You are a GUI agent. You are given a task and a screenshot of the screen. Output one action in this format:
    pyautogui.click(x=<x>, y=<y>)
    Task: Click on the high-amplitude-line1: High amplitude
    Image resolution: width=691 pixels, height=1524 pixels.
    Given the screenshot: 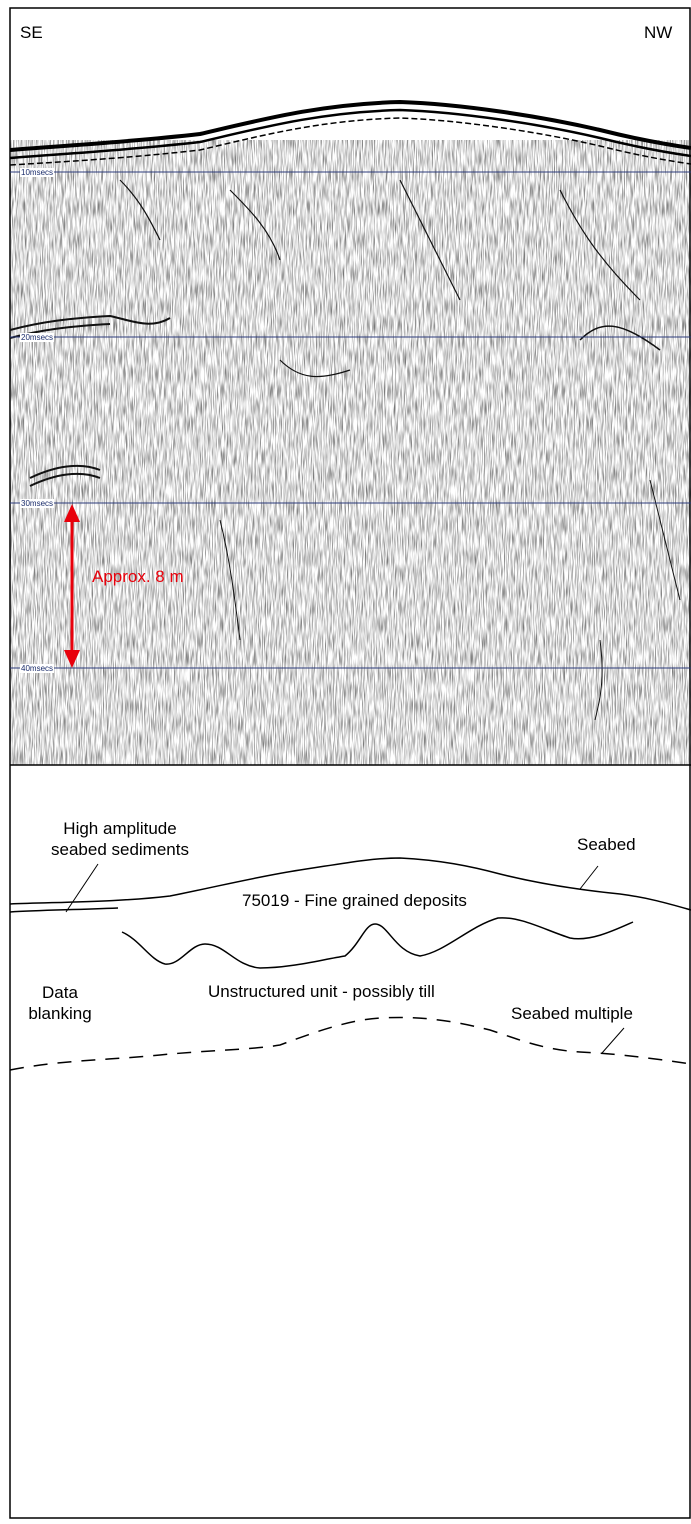 What is the action you would take?
    pyautogui.click(x=120, y=828)
    